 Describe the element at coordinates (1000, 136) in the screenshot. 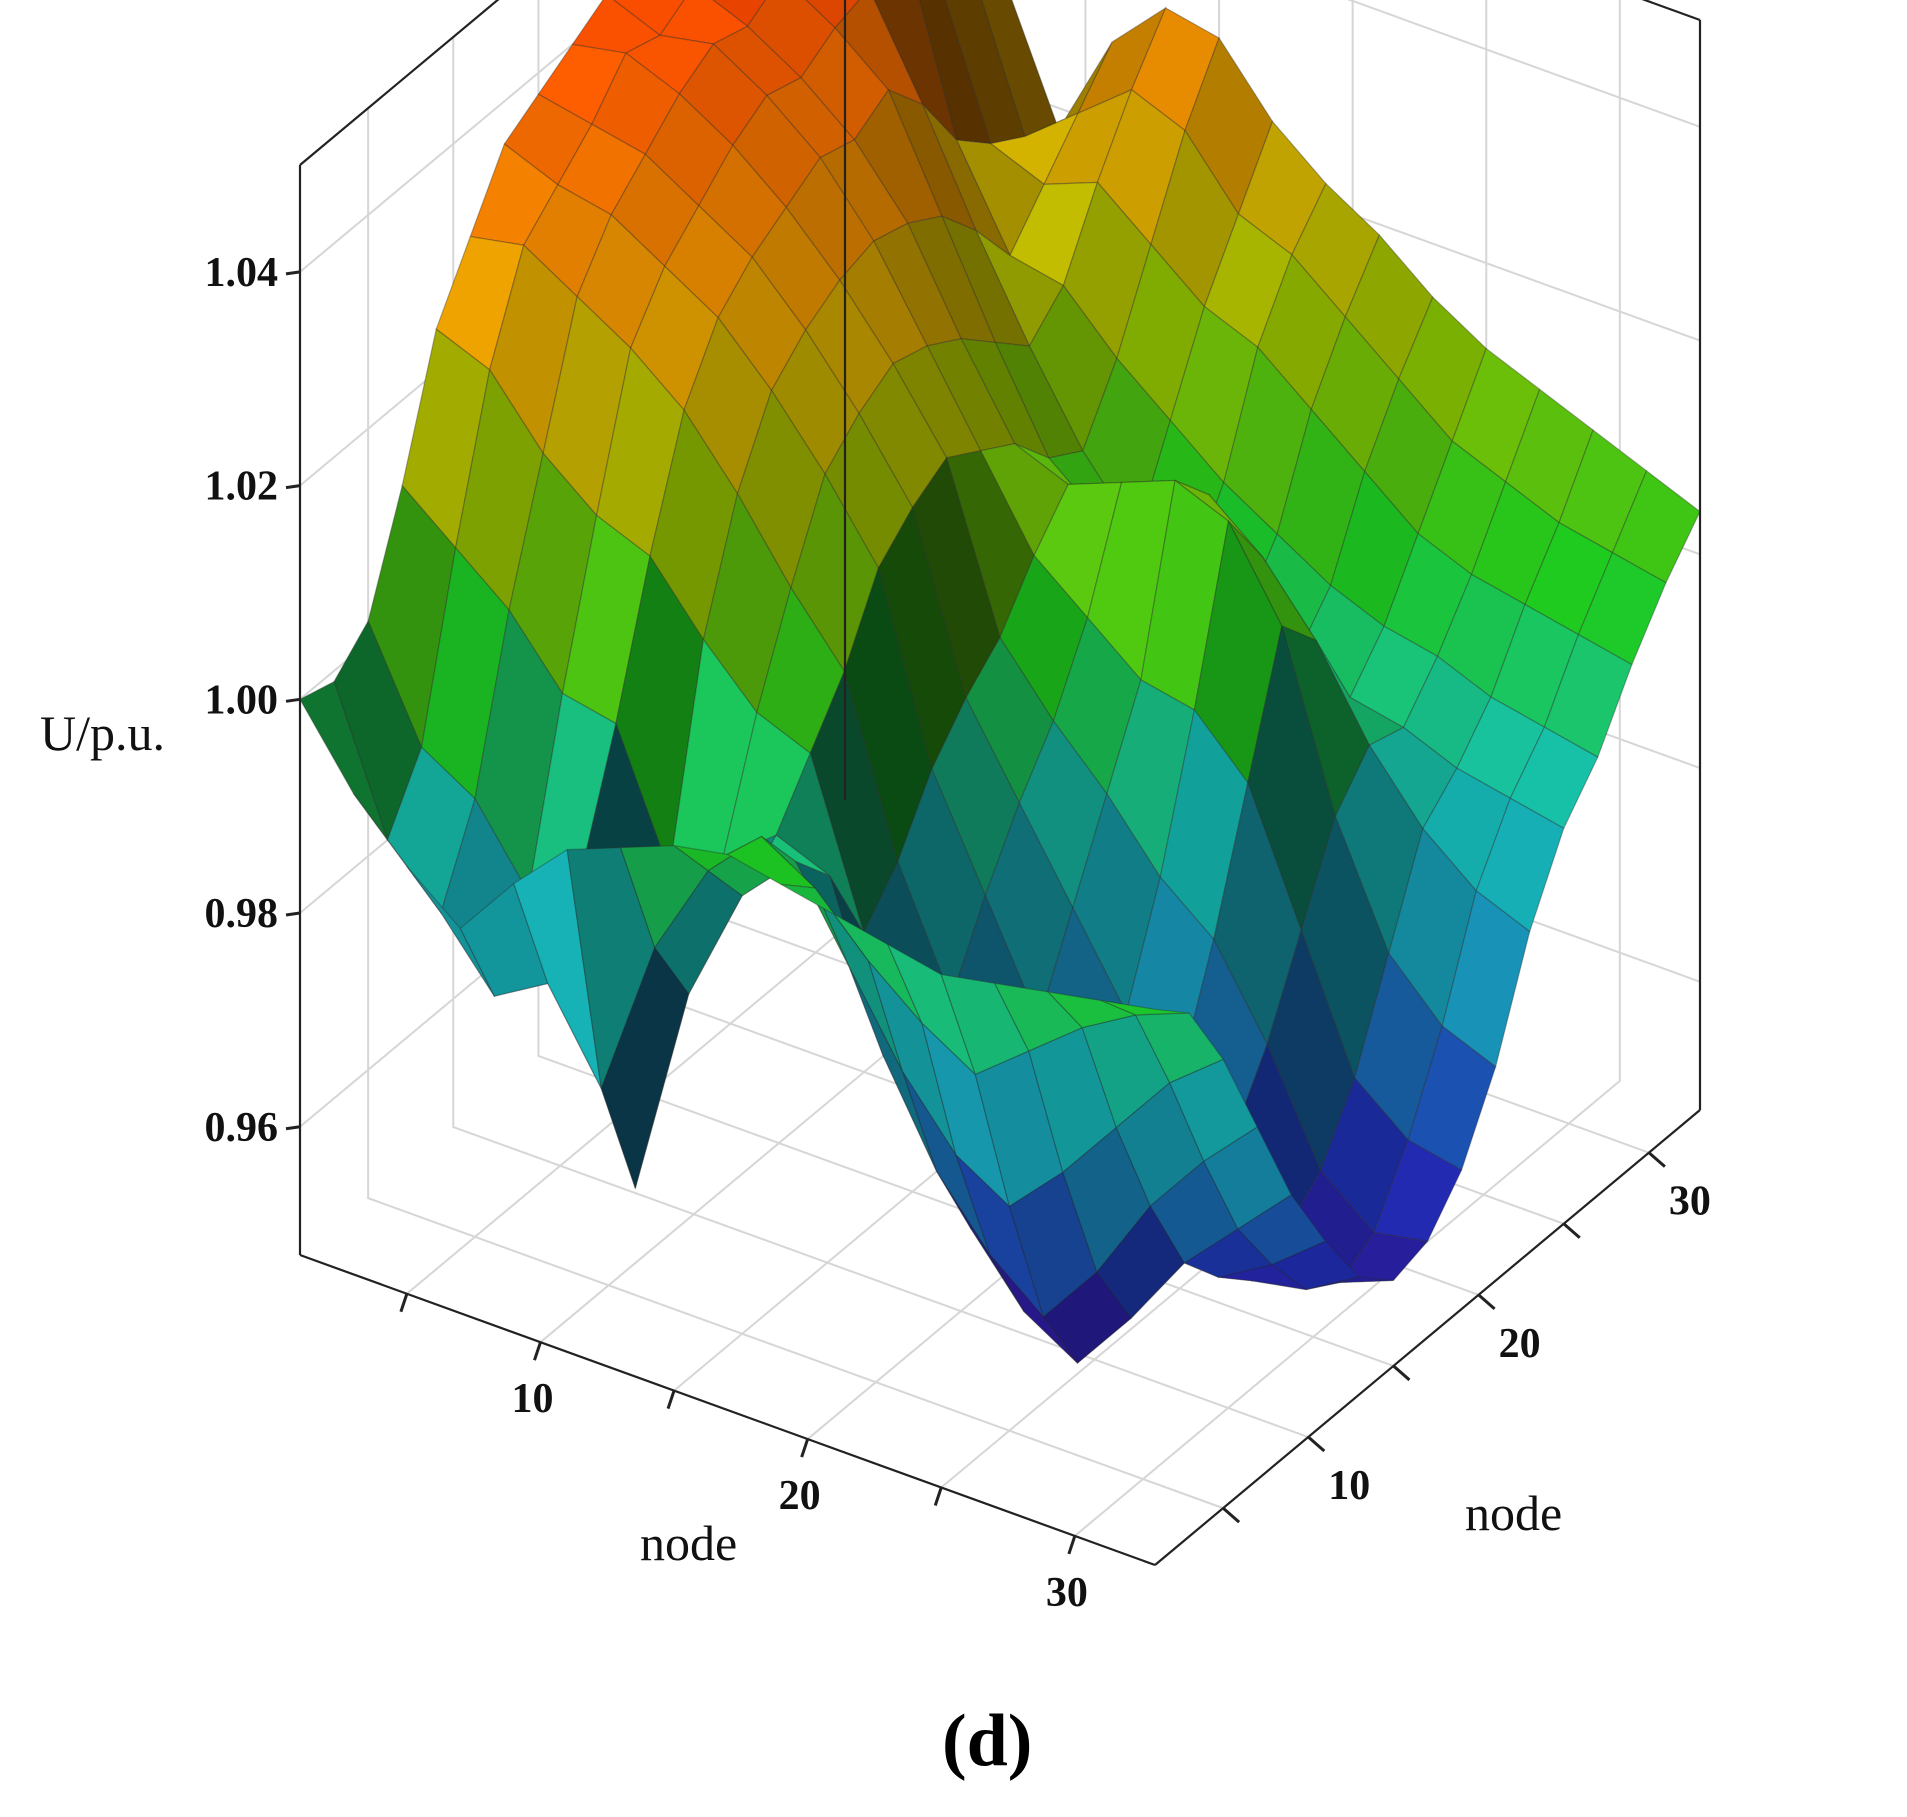

I see `z-gridline` at that location.